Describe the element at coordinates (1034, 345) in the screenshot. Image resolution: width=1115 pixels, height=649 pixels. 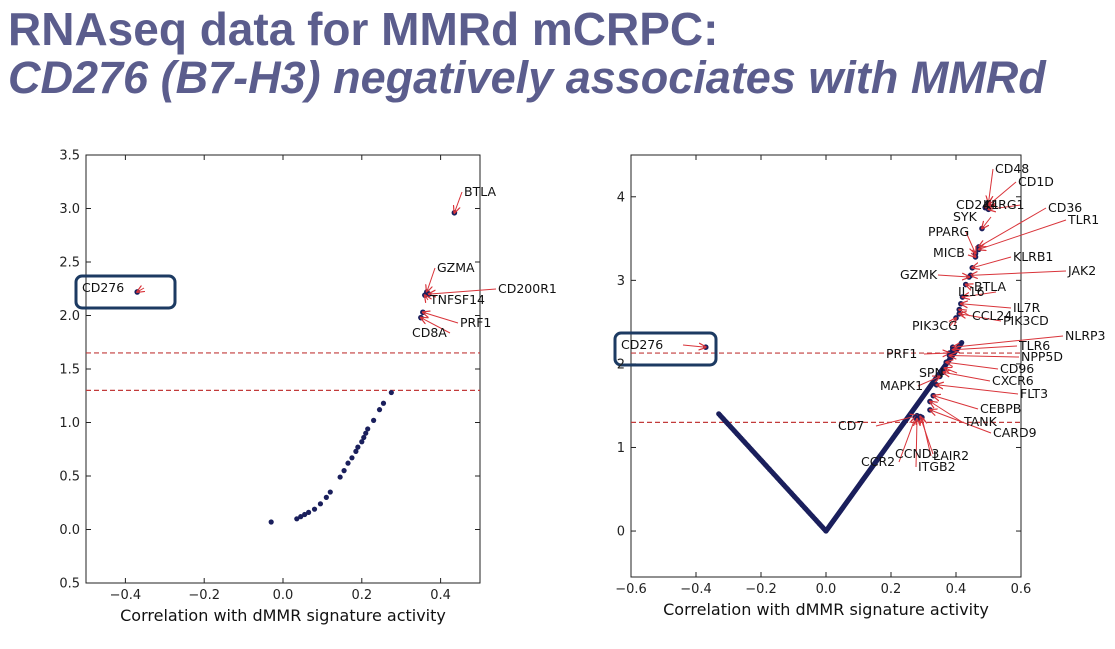
I see `point-label-tlr6: TLR6` at that location.